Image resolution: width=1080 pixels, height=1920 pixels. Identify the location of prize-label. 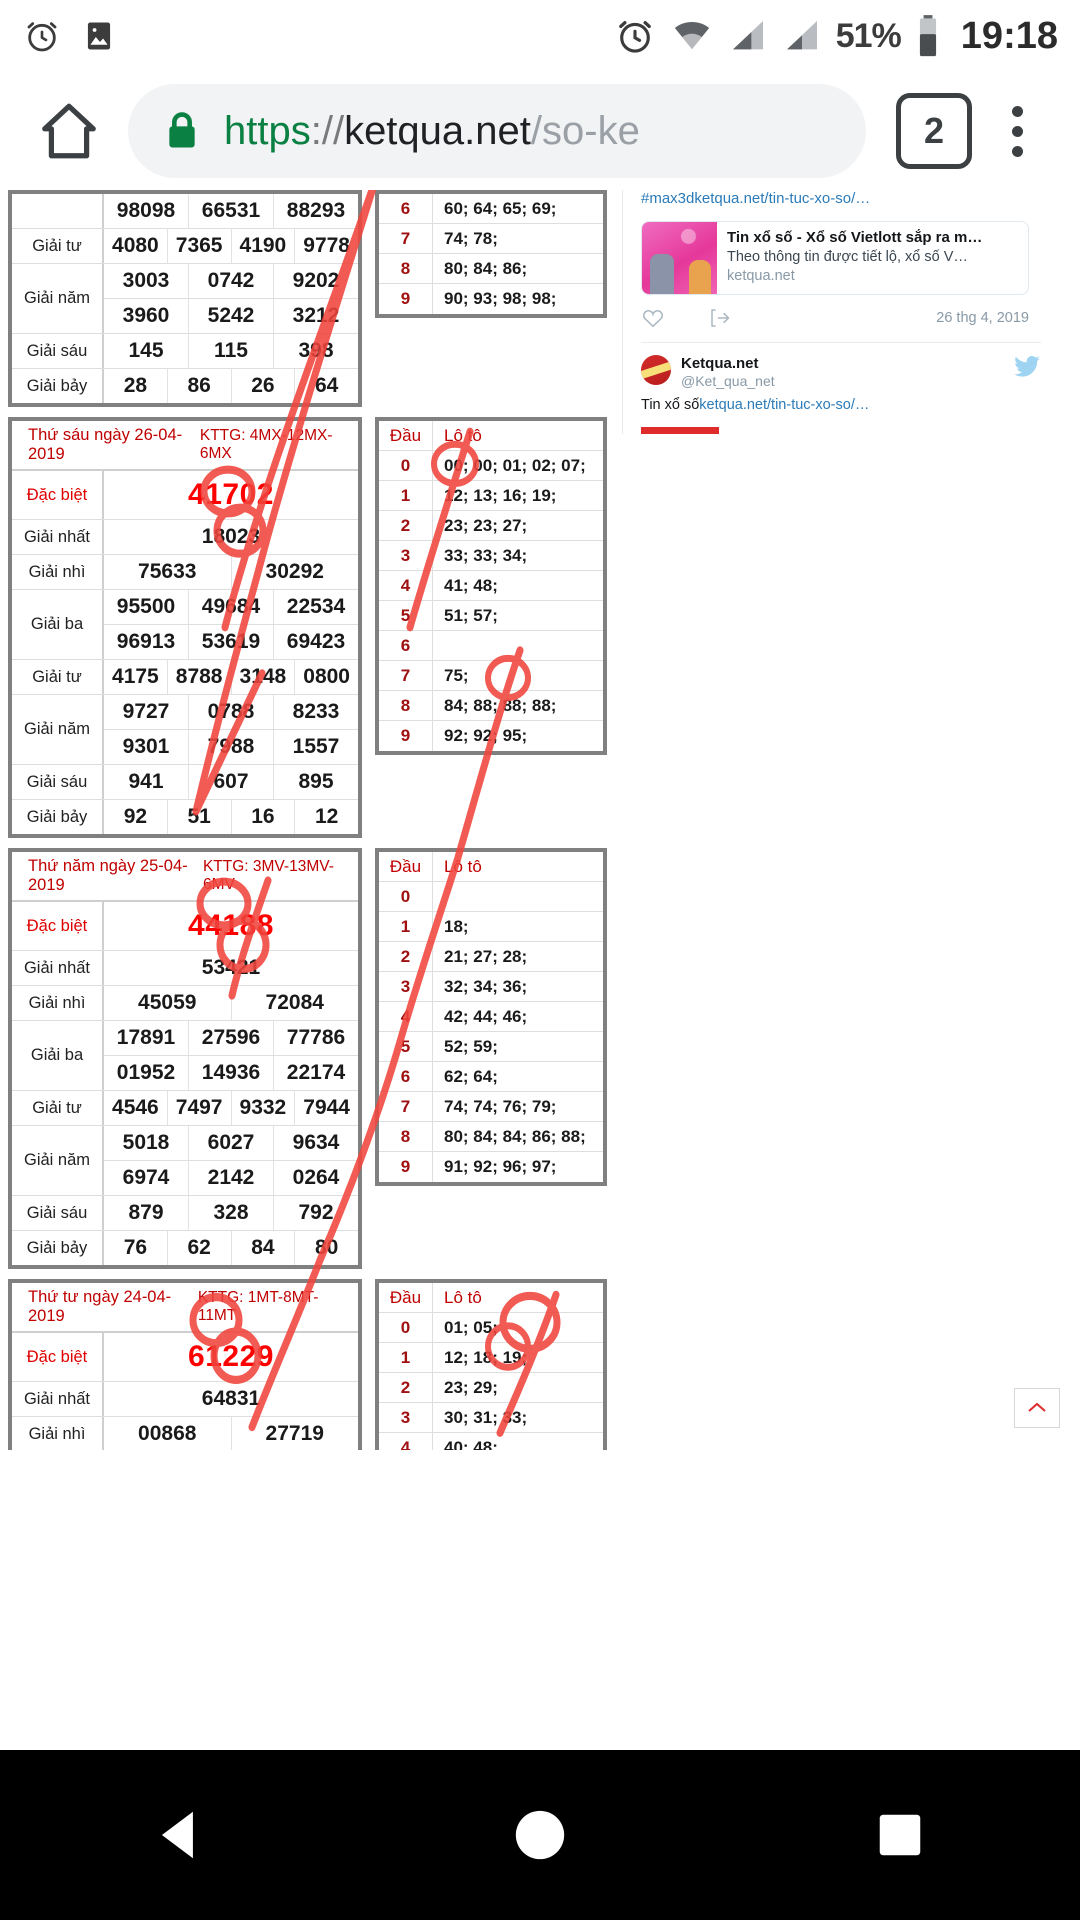
(58, 211).